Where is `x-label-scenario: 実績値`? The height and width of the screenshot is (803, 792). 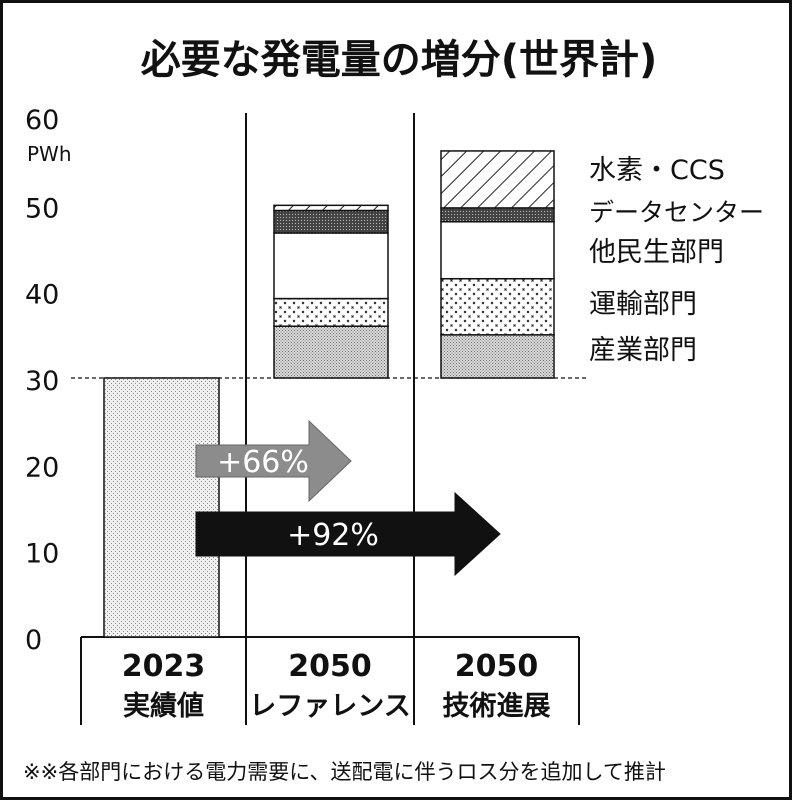 x-label-scenario: 実績値 is located at coordinates (163, 706).